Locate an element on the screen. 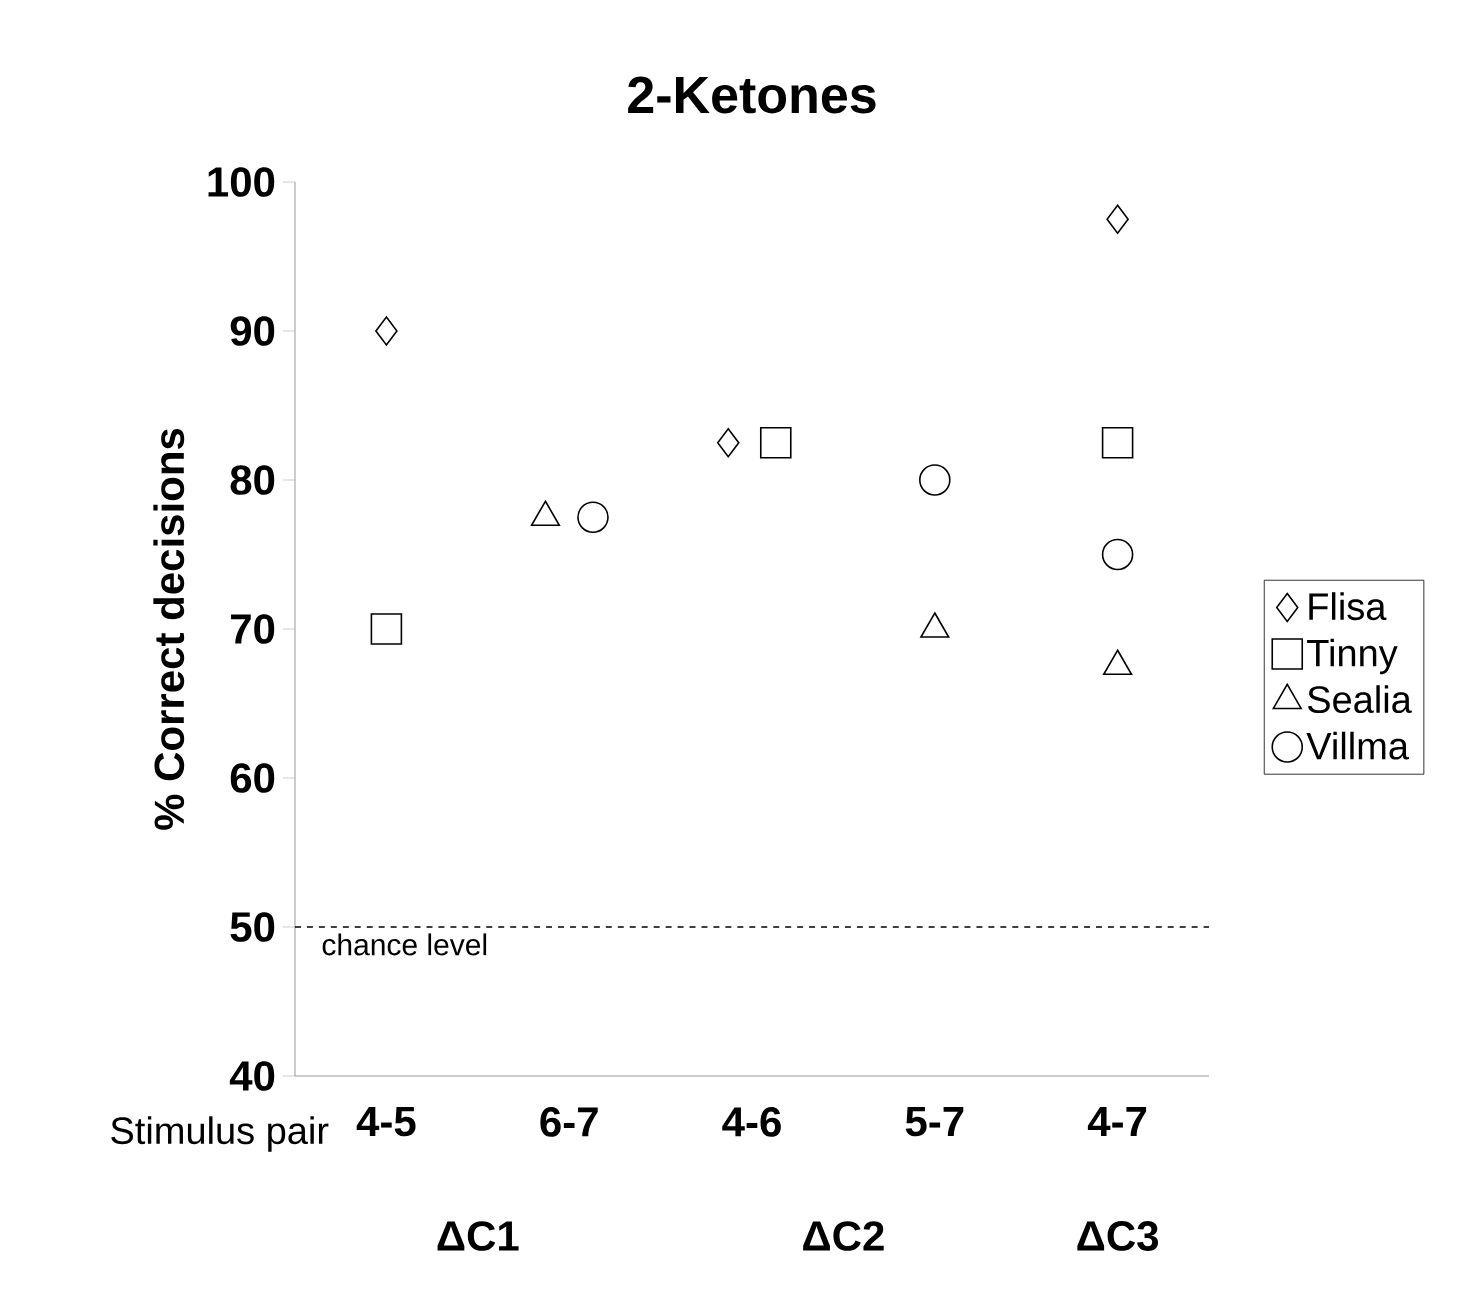 This screenshot has width=1483, height=1291. x-tick-label: 6-7 is located at coordinates (569, 1122).